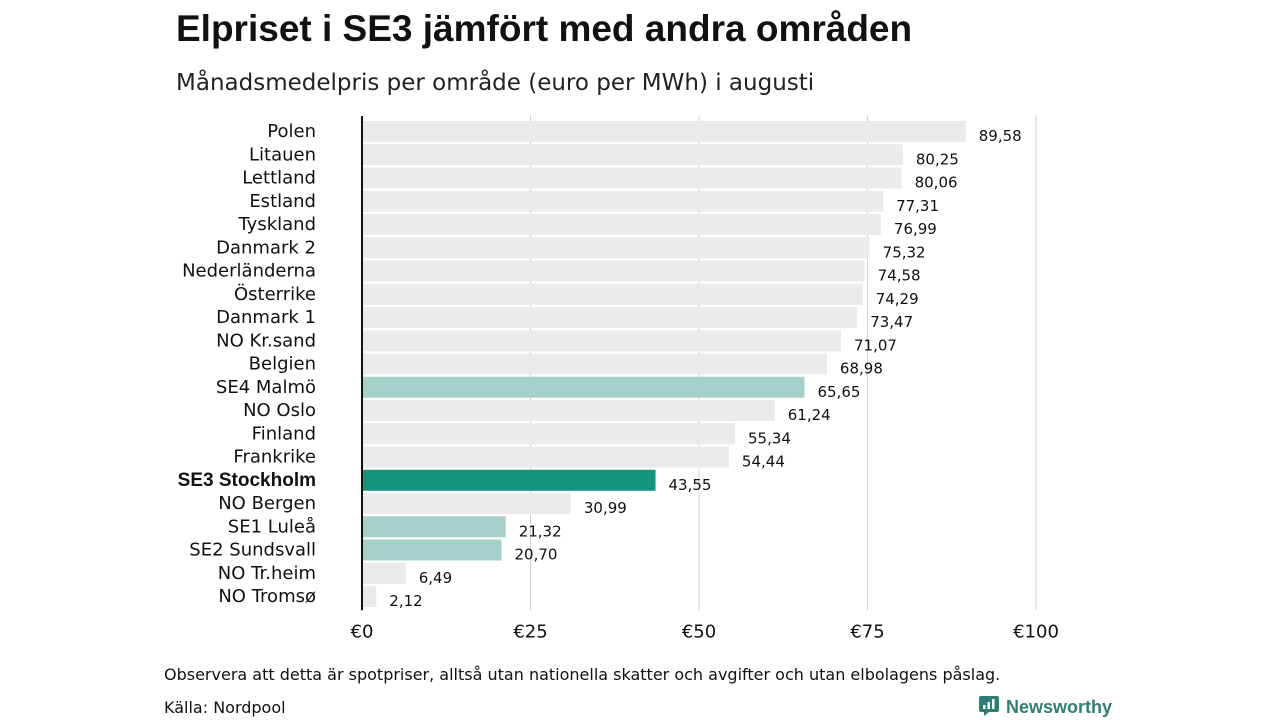 This screenshot has height=720, width=1280. Describe the element at coordinates (291, 131) in the screenshot. I see `category-label: Polen` at that location.